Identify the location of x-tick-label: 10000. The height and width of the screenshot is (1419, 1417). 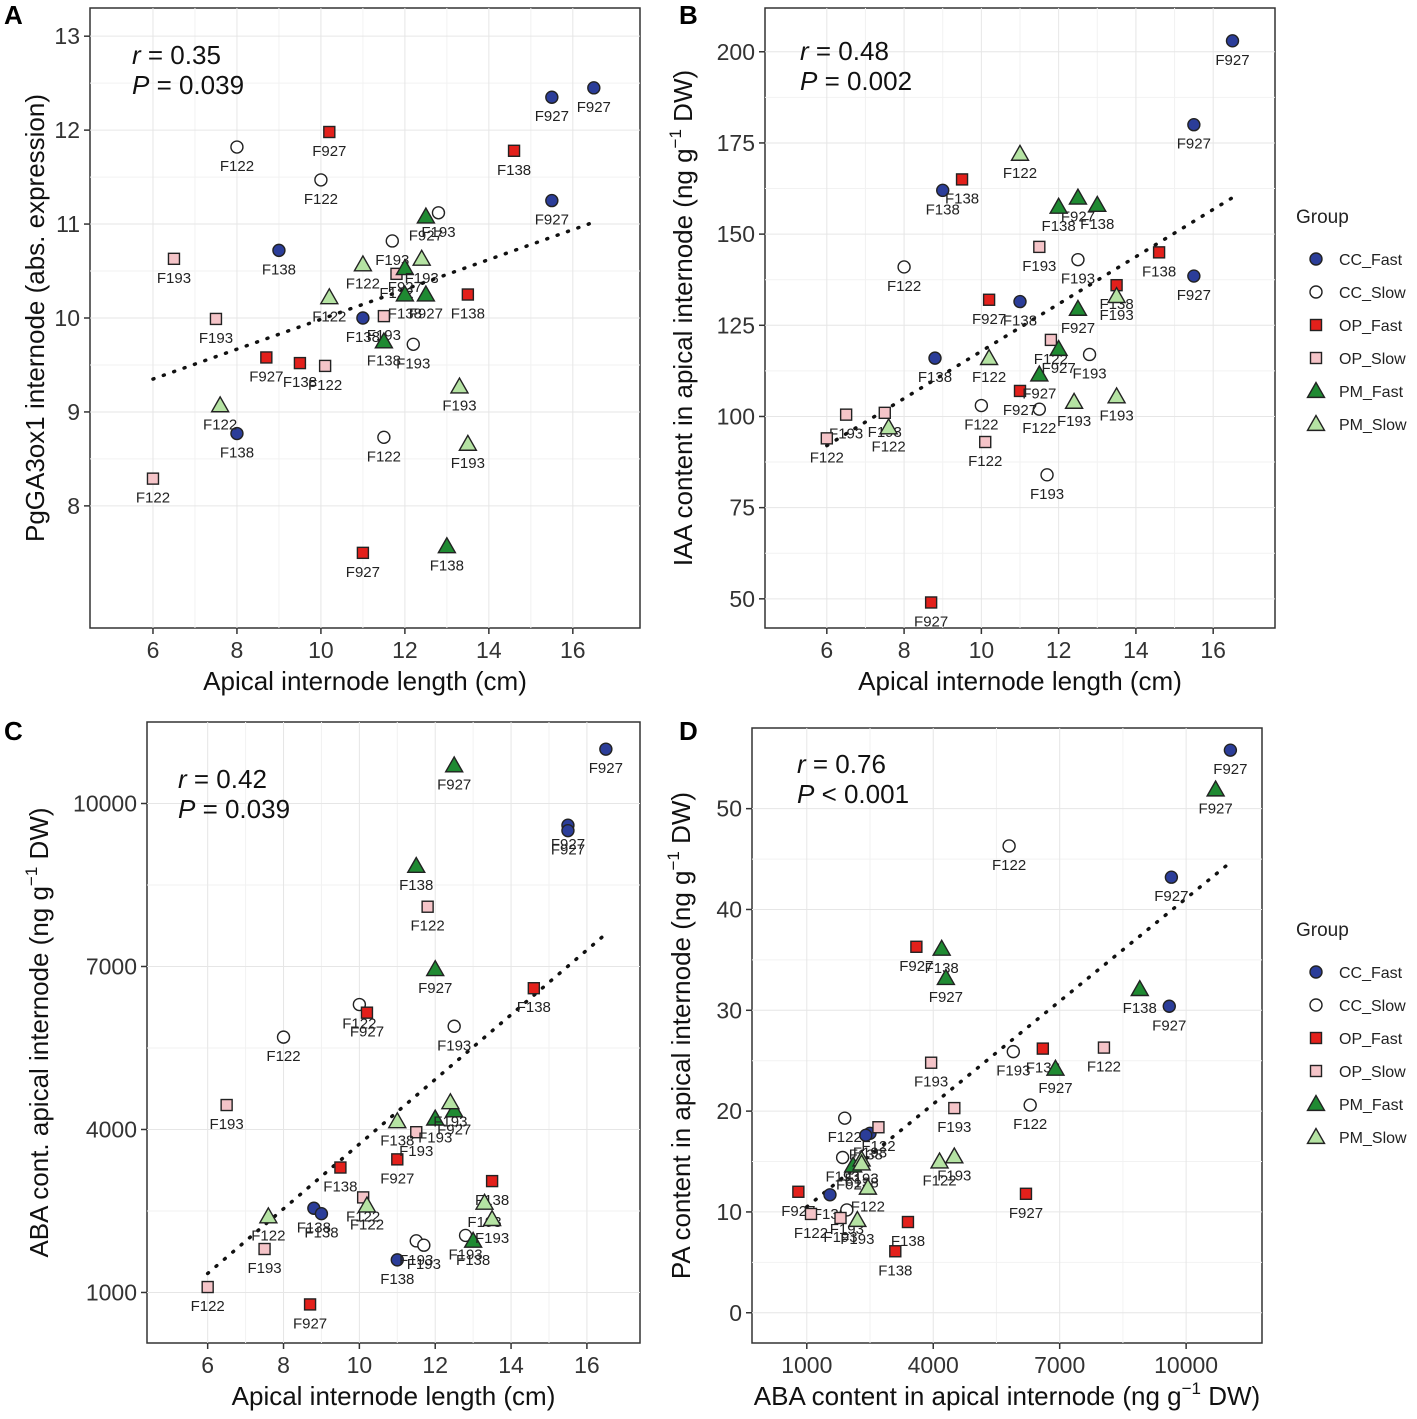
(1186, 1365).